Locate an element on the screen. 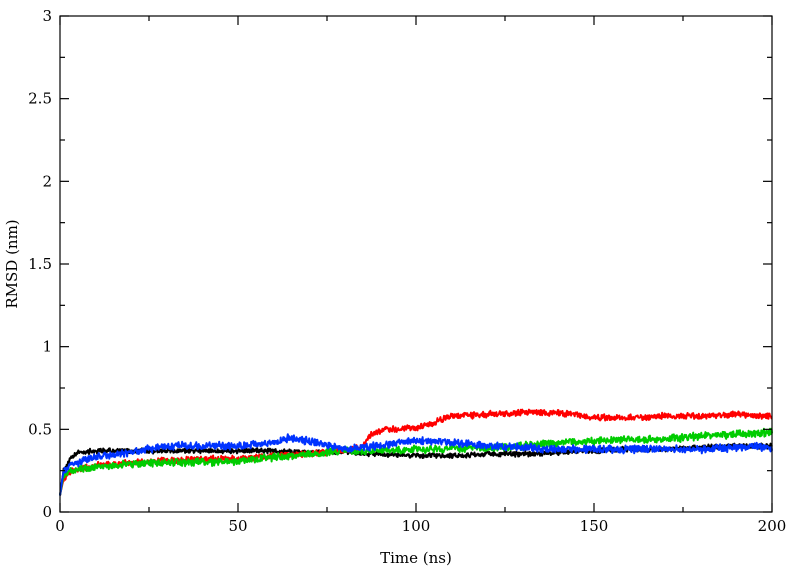 The image size is (790, 571). y-tick-label: 0 is located at coordinates (47, 512).